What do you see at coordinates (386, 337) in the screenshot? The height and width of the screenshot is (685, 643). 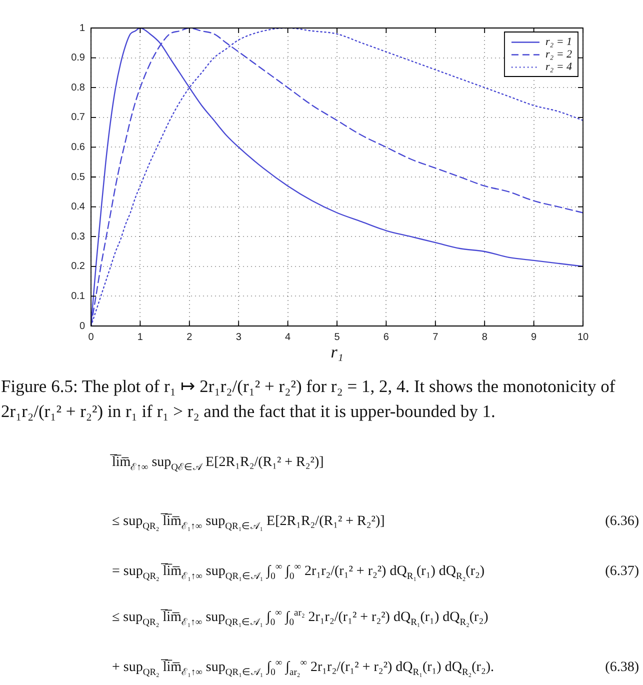 I see `x-tick-label: 6` at bounding box center [386, 337].